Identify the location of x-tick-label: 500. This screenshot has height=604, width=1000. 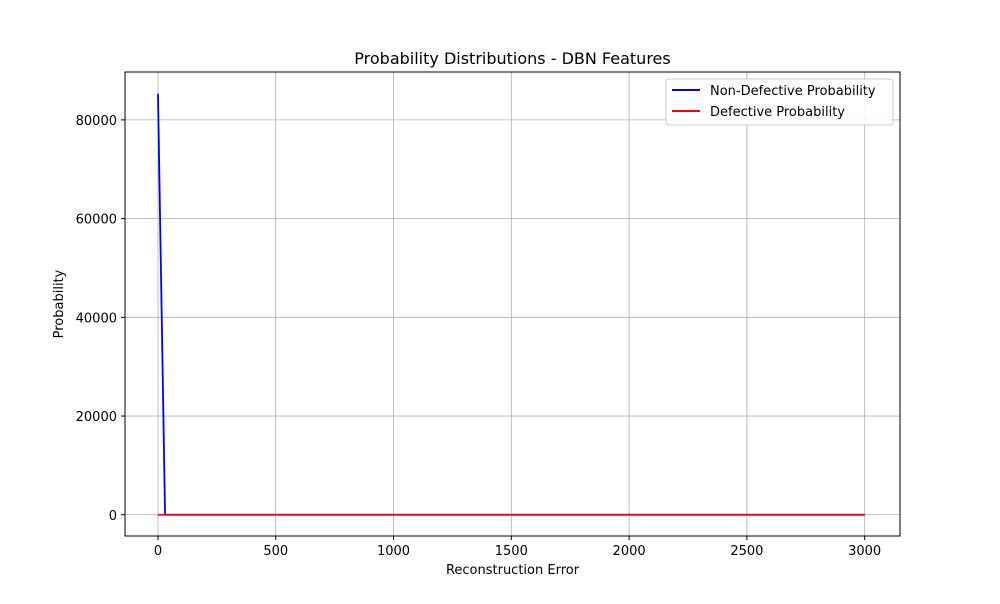
(275, 551).